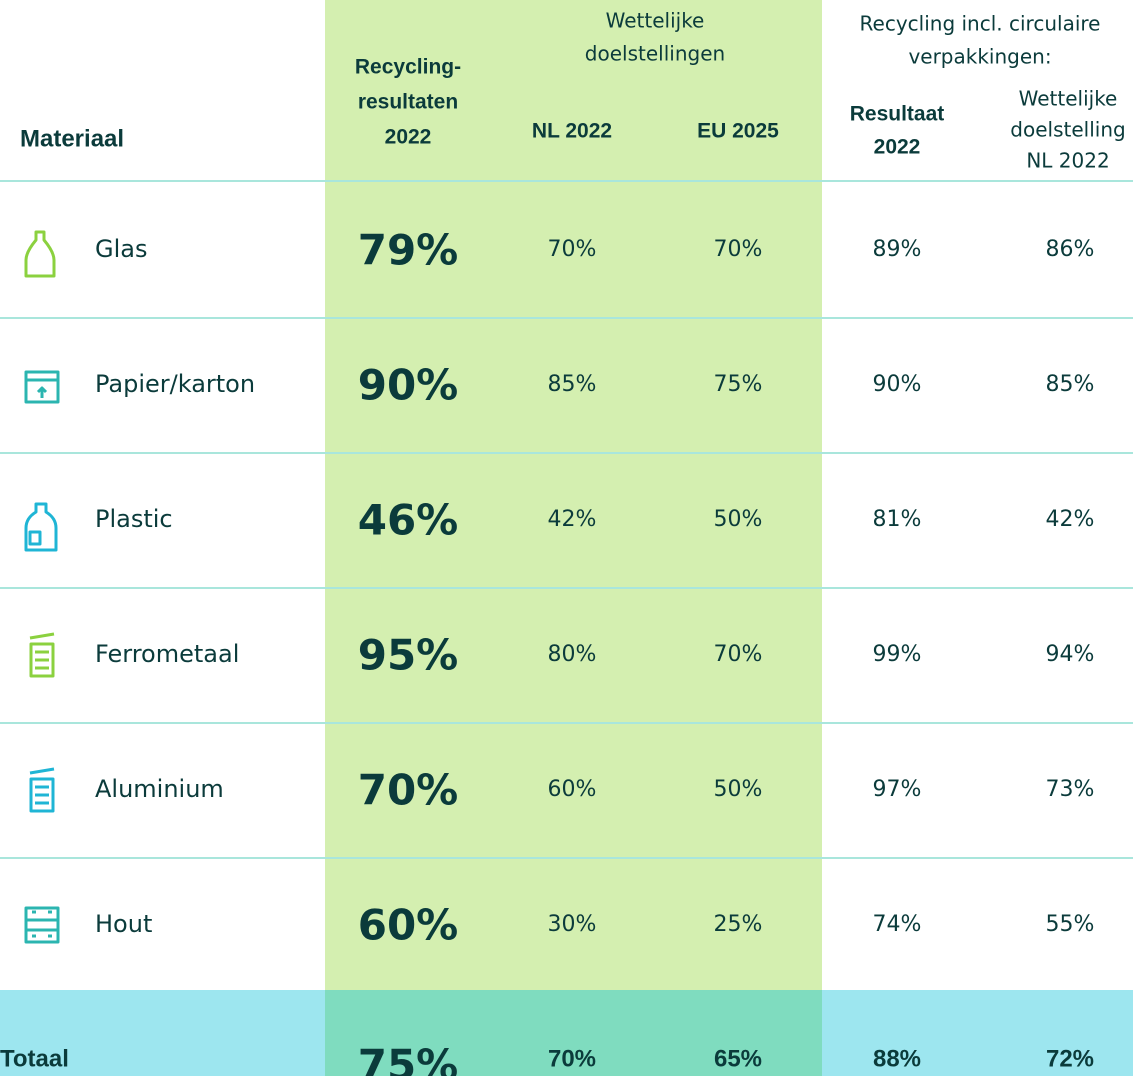 Image resolution: width=1133 pixels, height=1076 pixels. What do you see at coordinates (408, 137) in the screenshot?
I see `header-recycling: 2022` at bounding box center [408, 137].